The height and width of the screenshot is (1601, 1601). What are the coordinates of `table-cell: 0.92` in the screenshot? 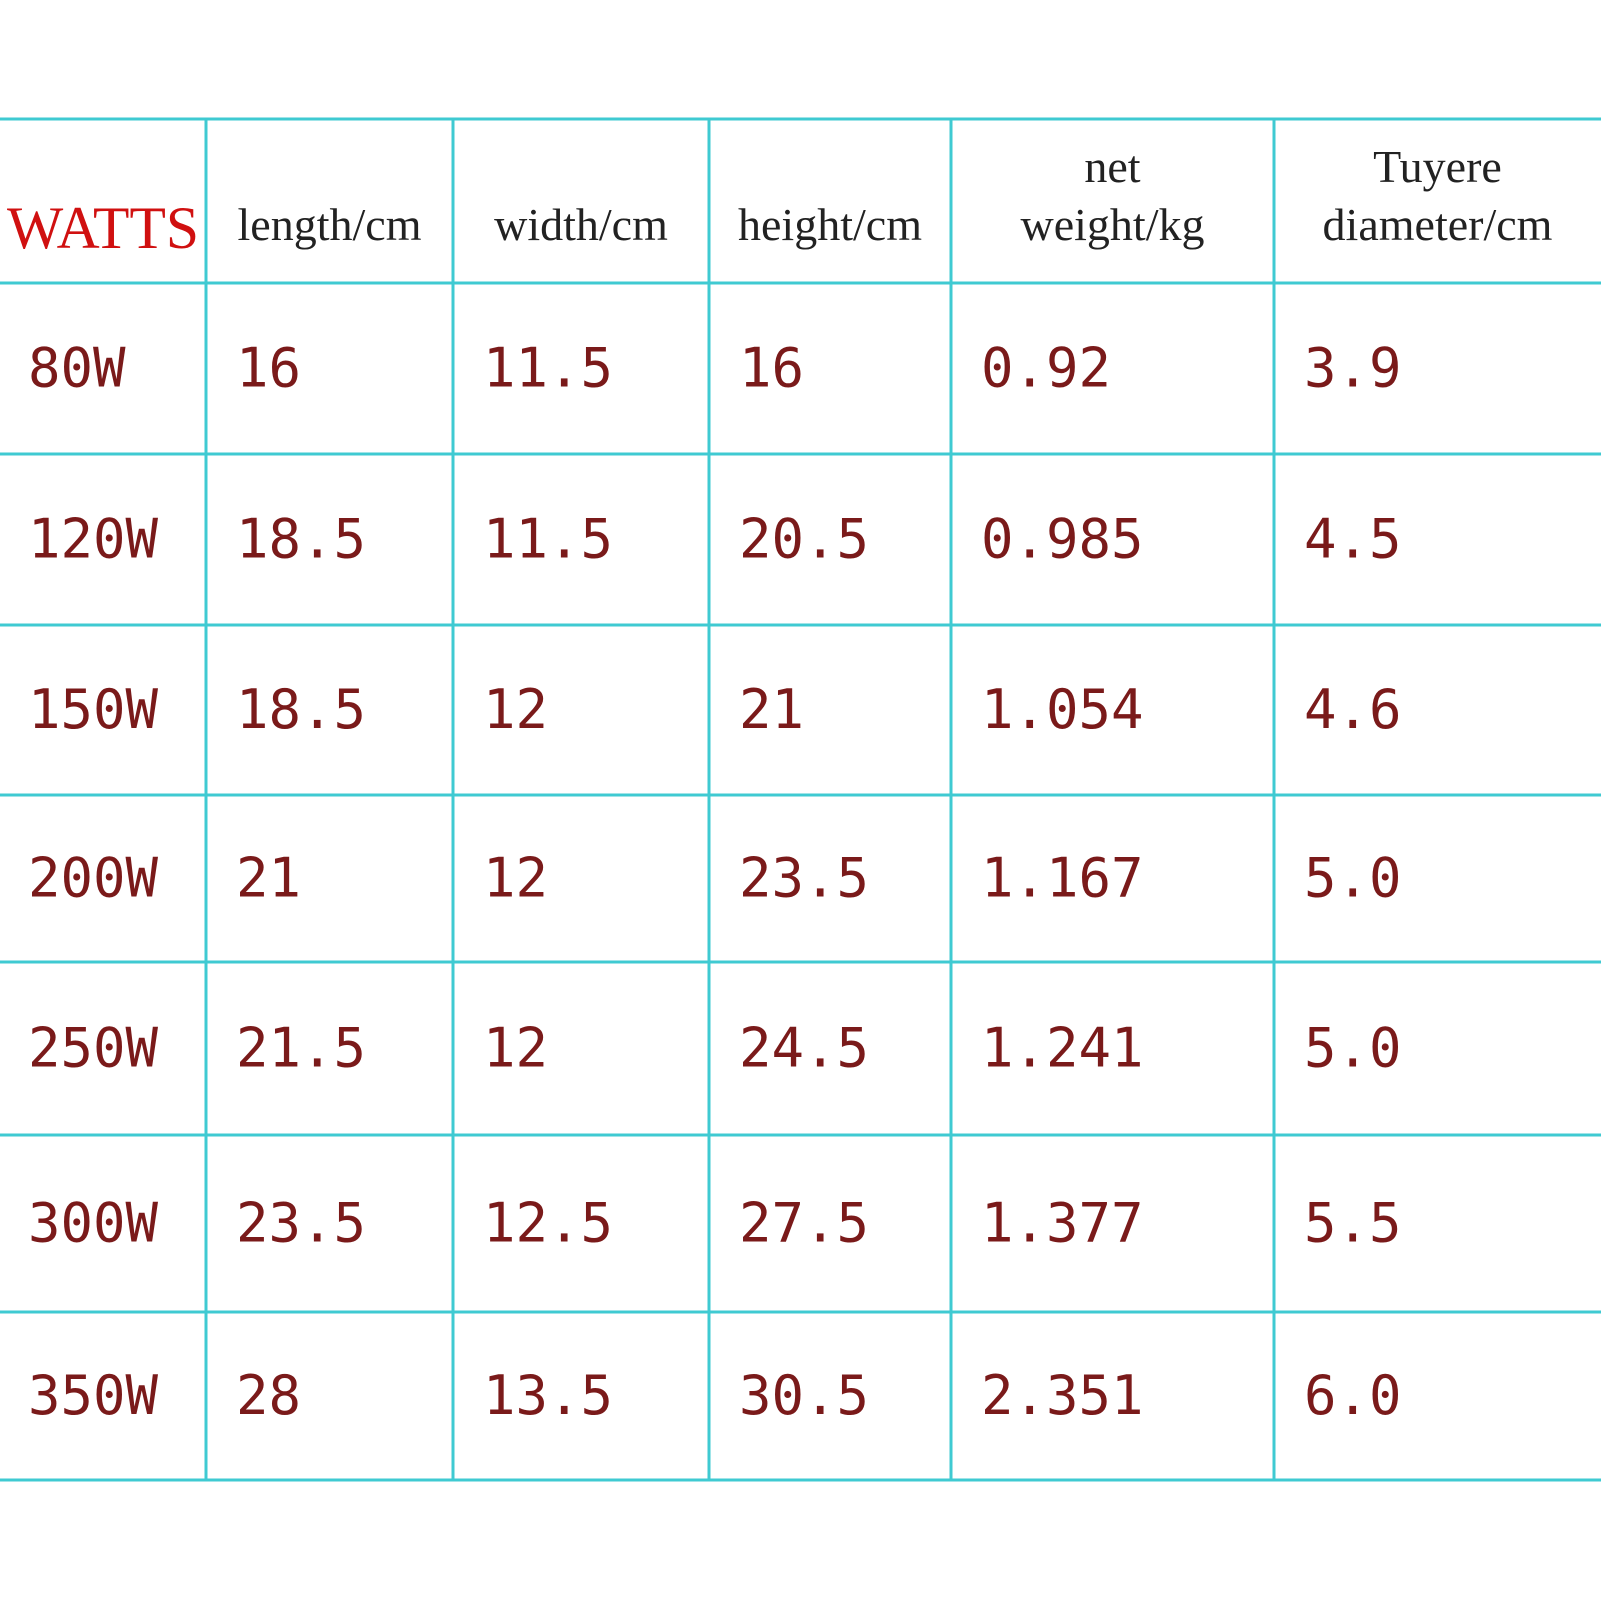 It's located at (1046, 368).